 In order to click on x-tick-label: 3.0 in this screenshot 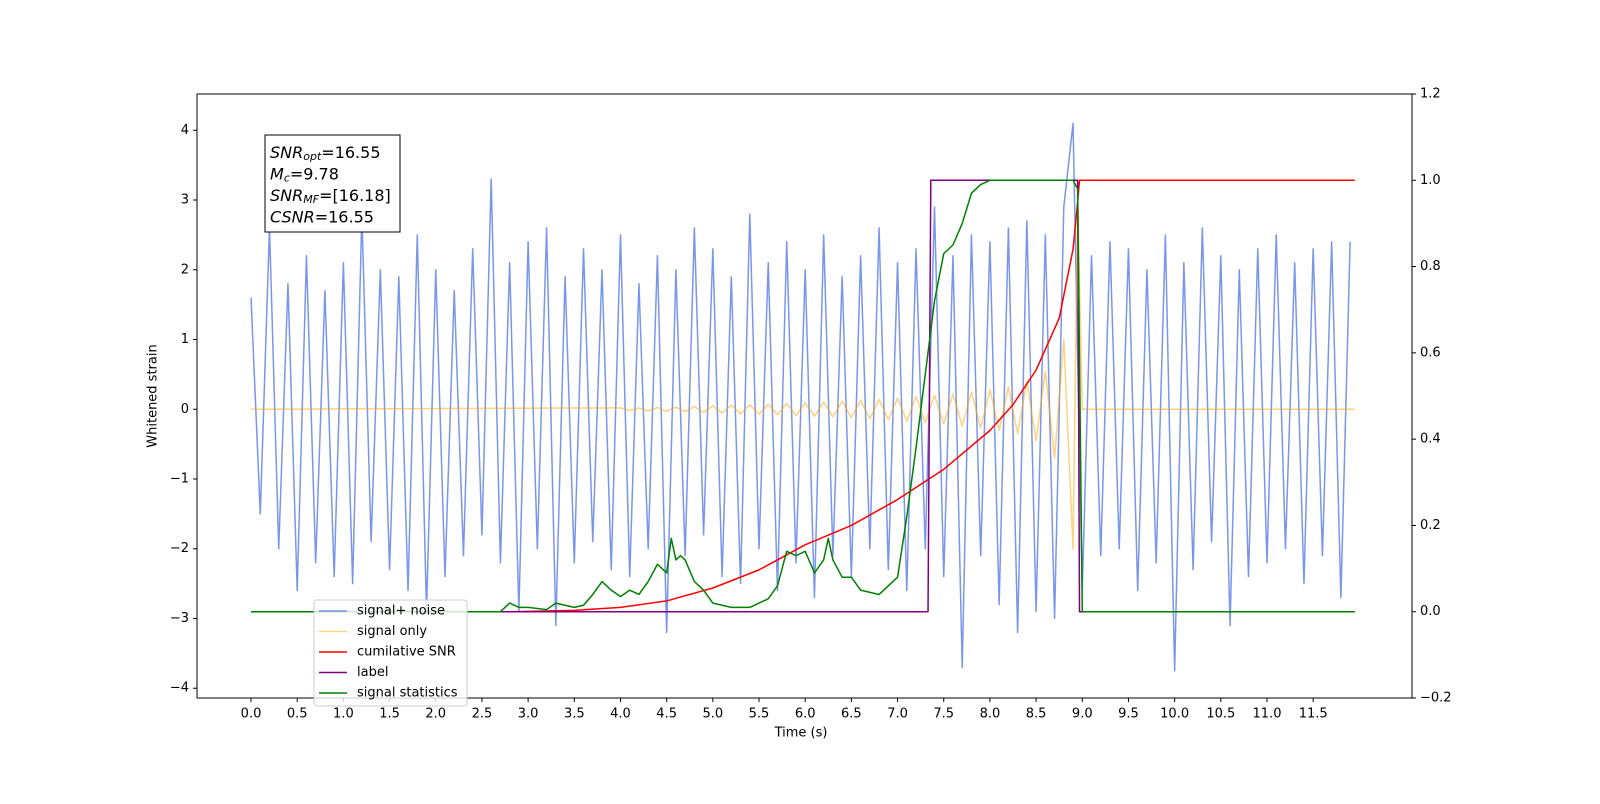, I will do `click(528, 714)`.